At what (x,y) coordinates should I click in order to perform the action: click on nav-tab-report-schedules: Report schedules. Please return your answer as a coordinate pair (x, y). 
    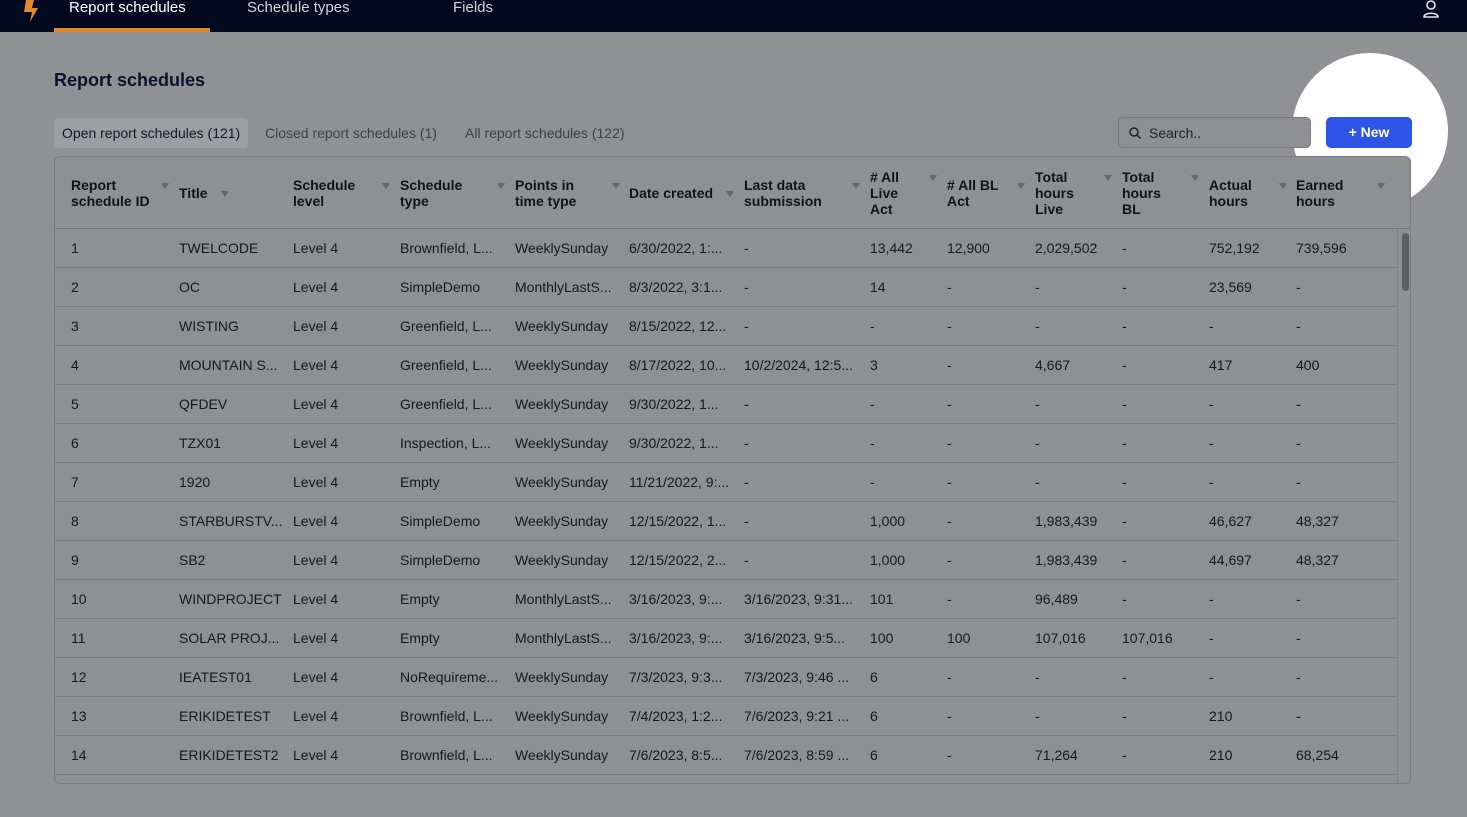
    Looking at the image, I should click on (127, 8).